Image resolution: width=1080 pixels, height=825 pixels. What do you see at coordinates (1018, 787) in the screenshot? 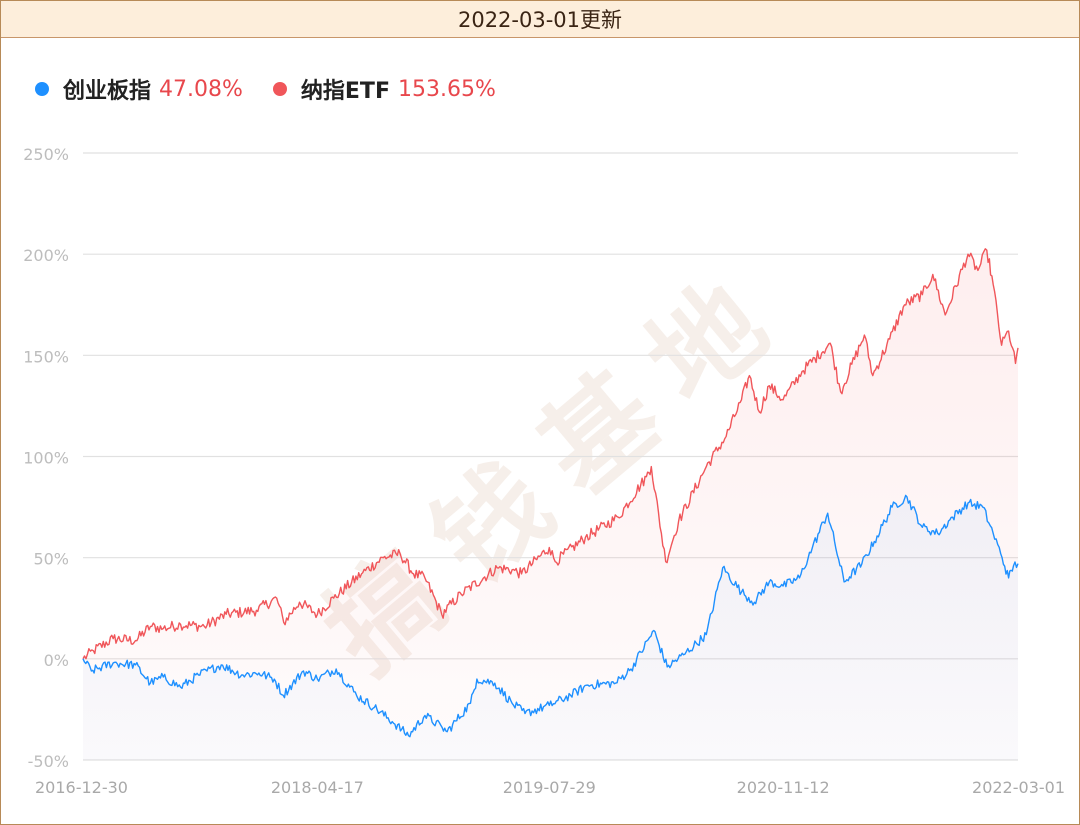
I see `x-tick-label: 2022-03-01` at bounding box center [1018, 787].